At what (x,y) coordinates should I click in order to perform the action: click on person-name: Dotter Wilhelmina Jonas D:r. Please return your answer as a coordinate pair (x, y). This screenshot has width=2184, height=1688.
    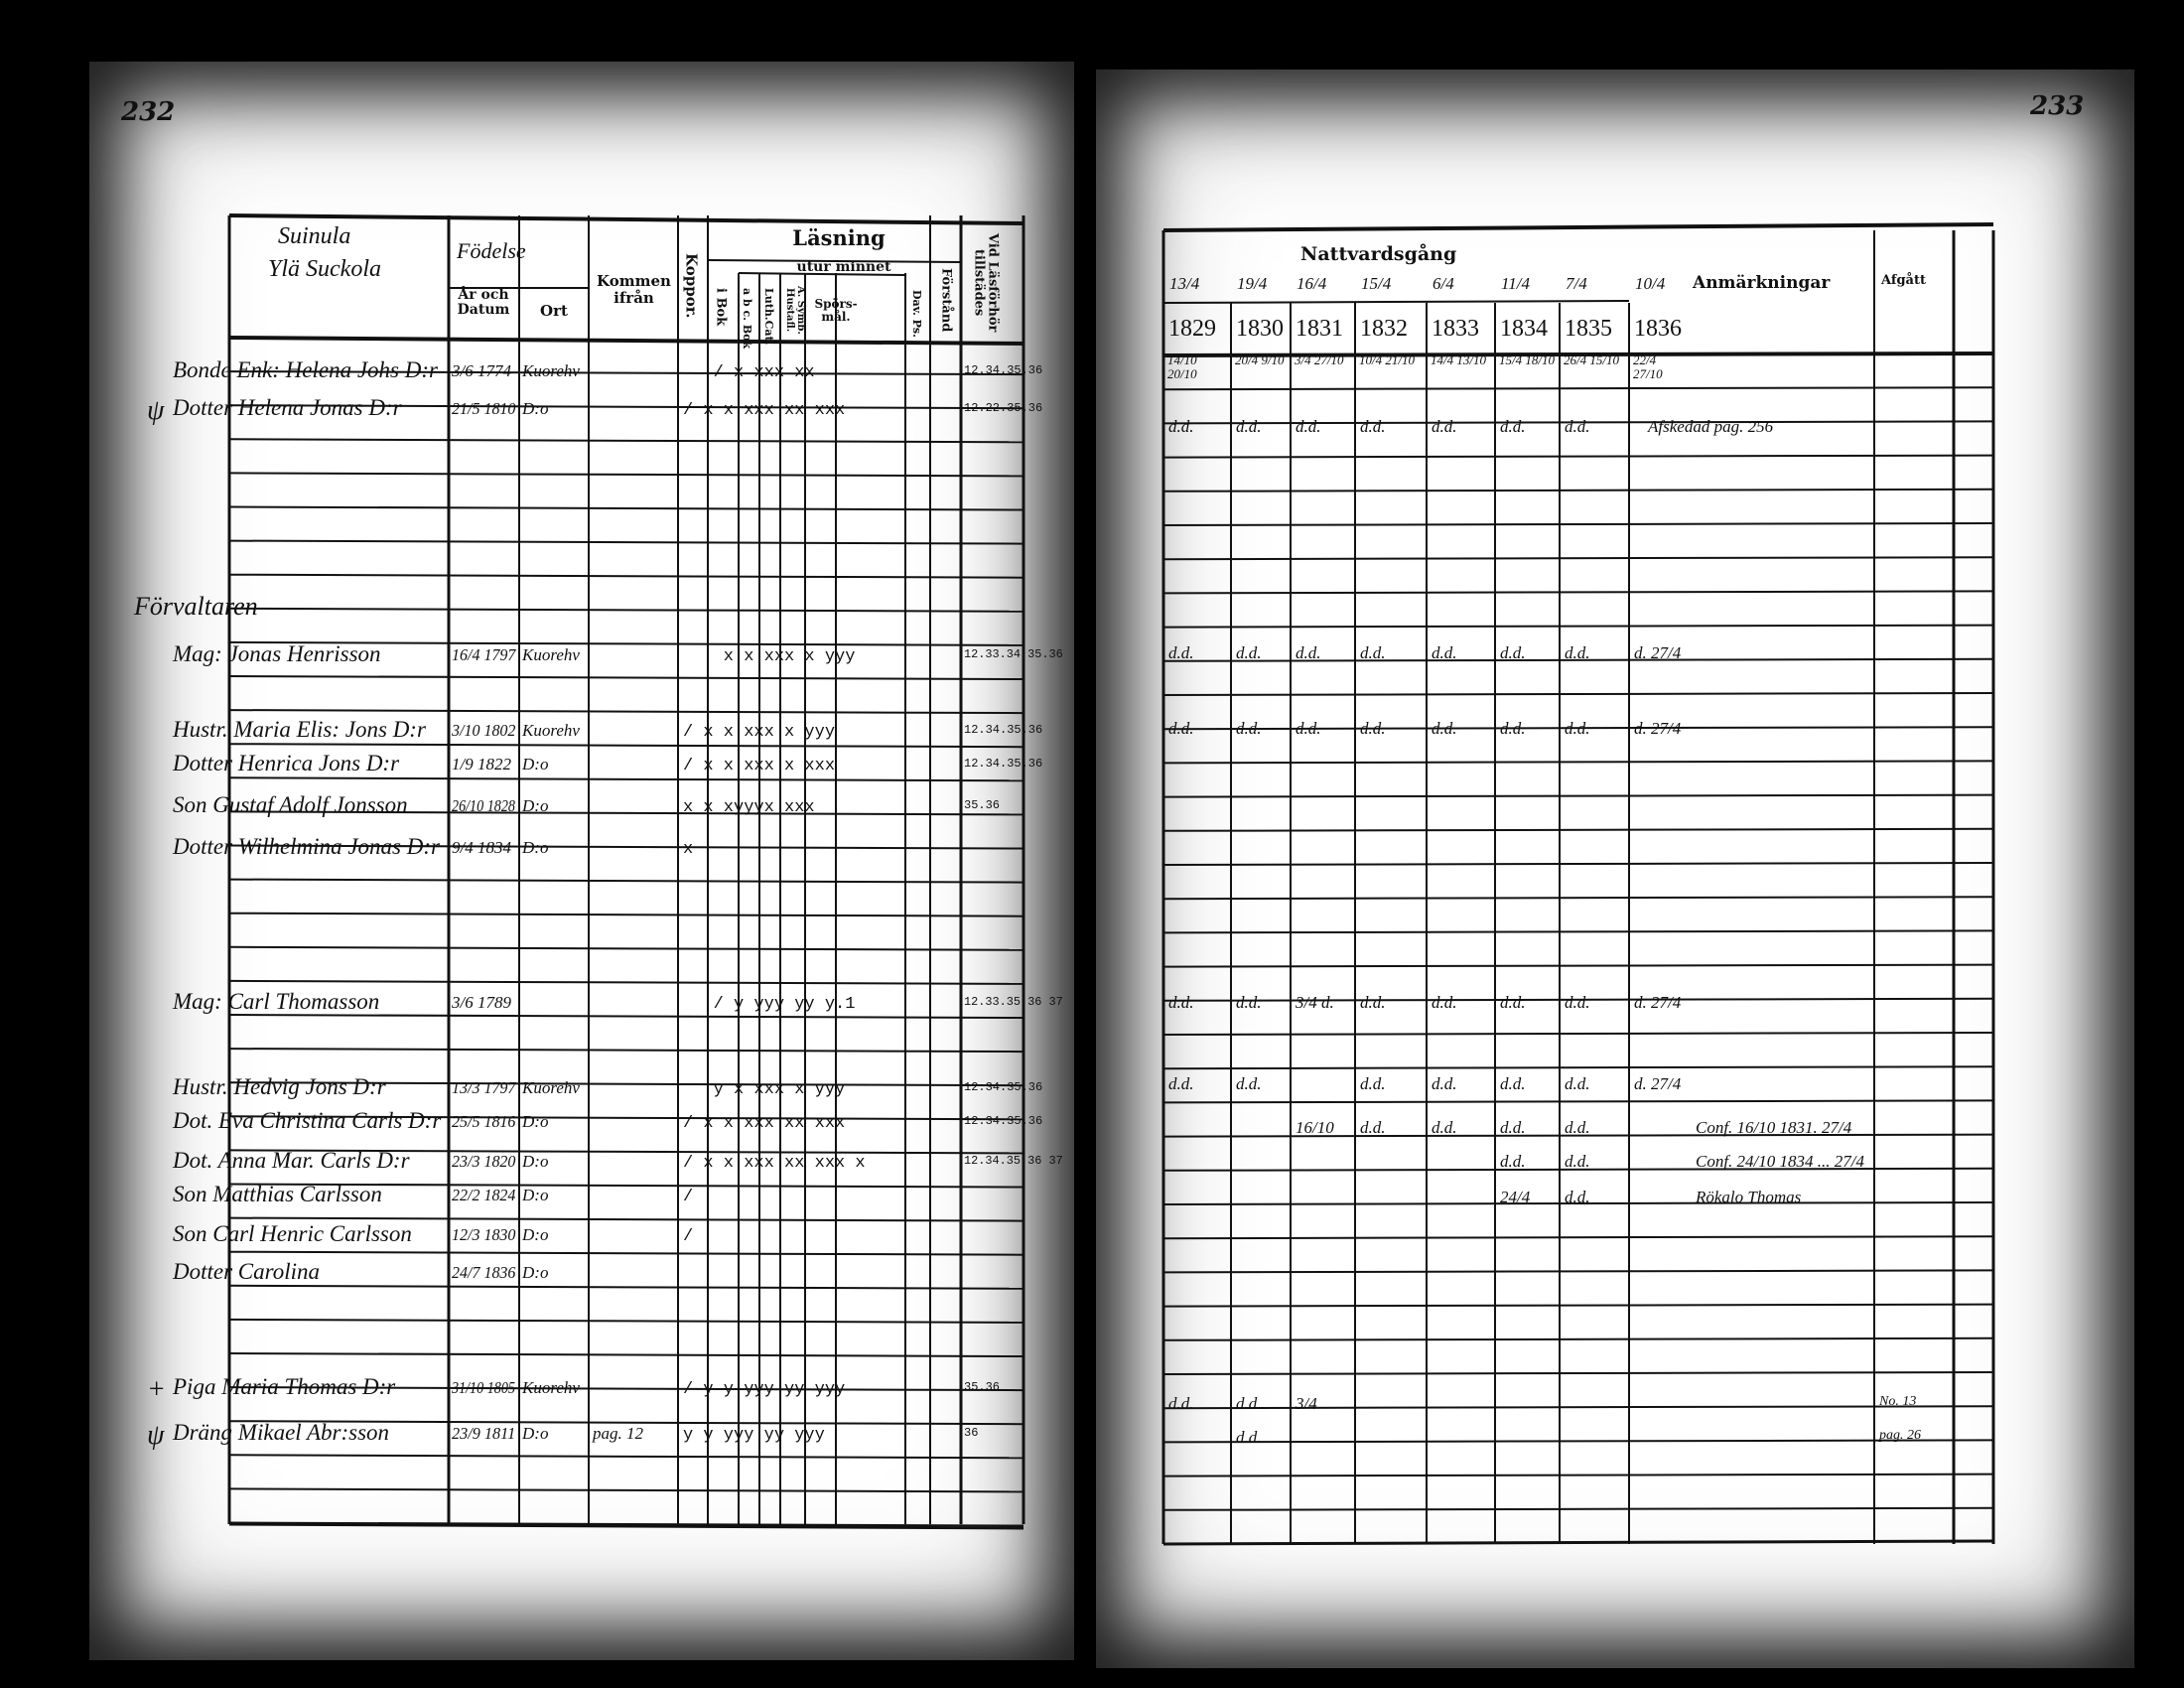
    Looking at the image, I should click on (306, 846).